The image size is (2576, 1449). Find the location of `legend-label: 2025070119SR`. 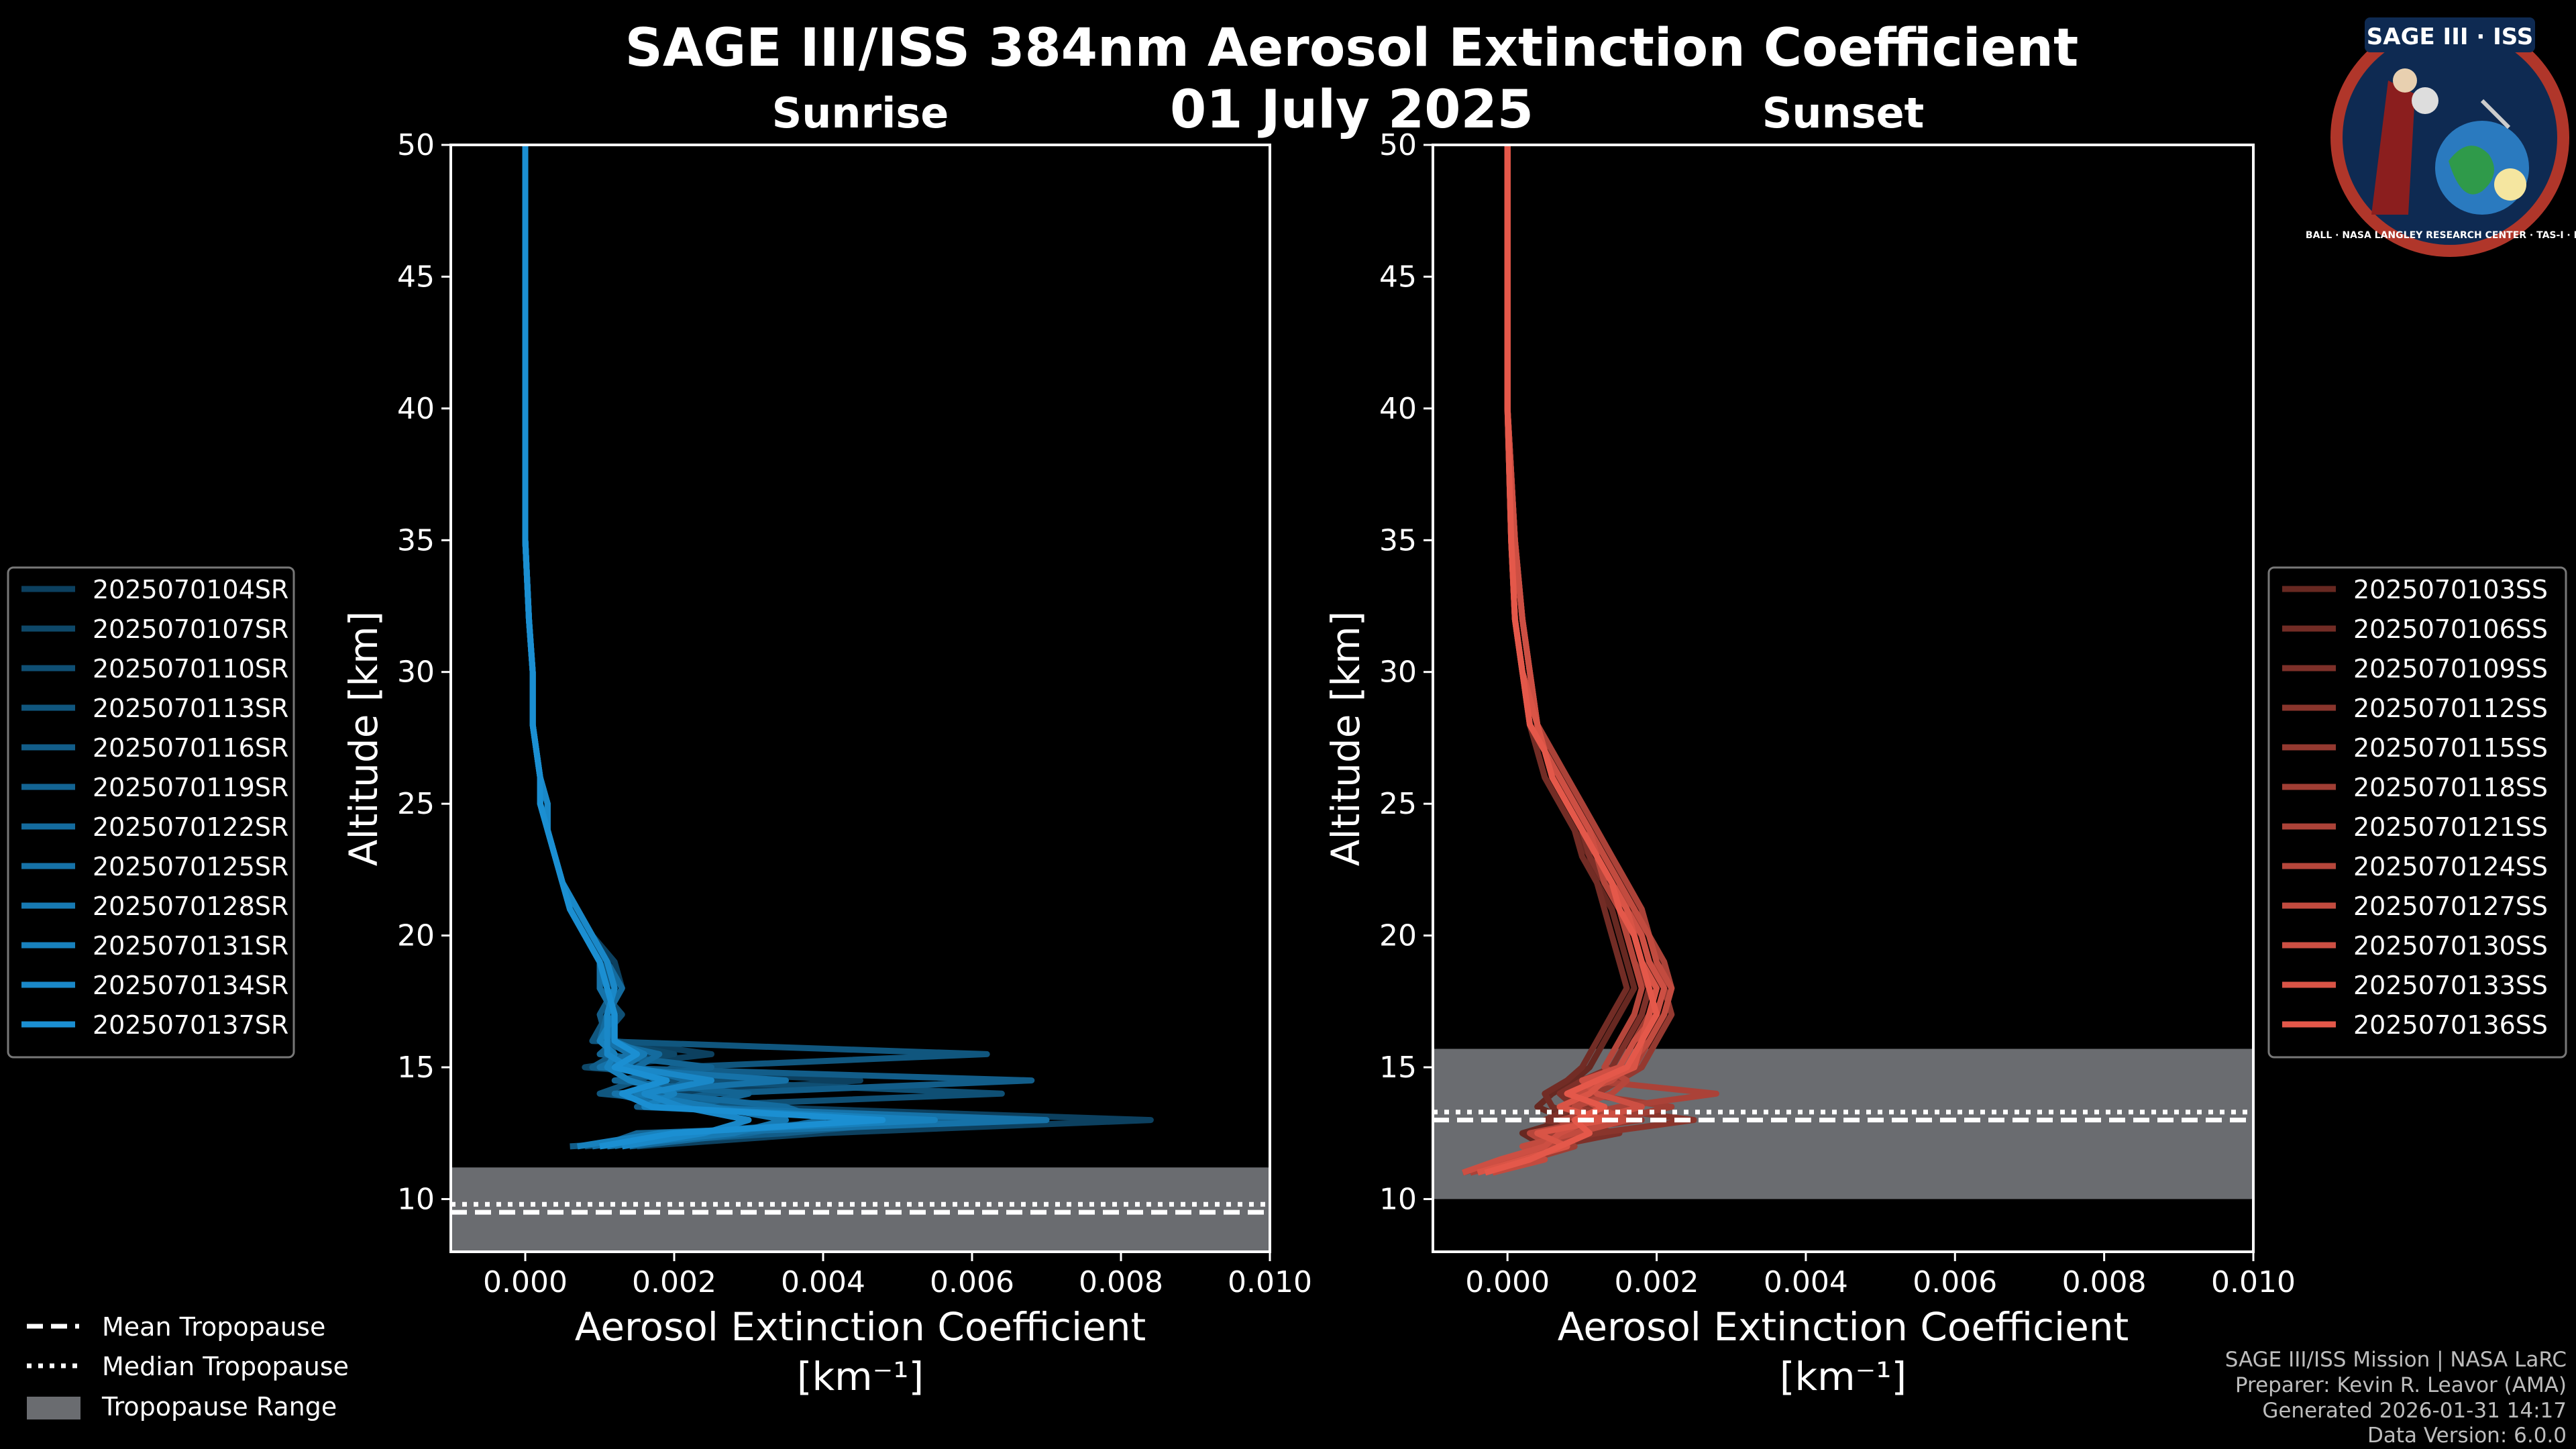

legend-label: 2025070119SR is located at coordinates (190, 787).